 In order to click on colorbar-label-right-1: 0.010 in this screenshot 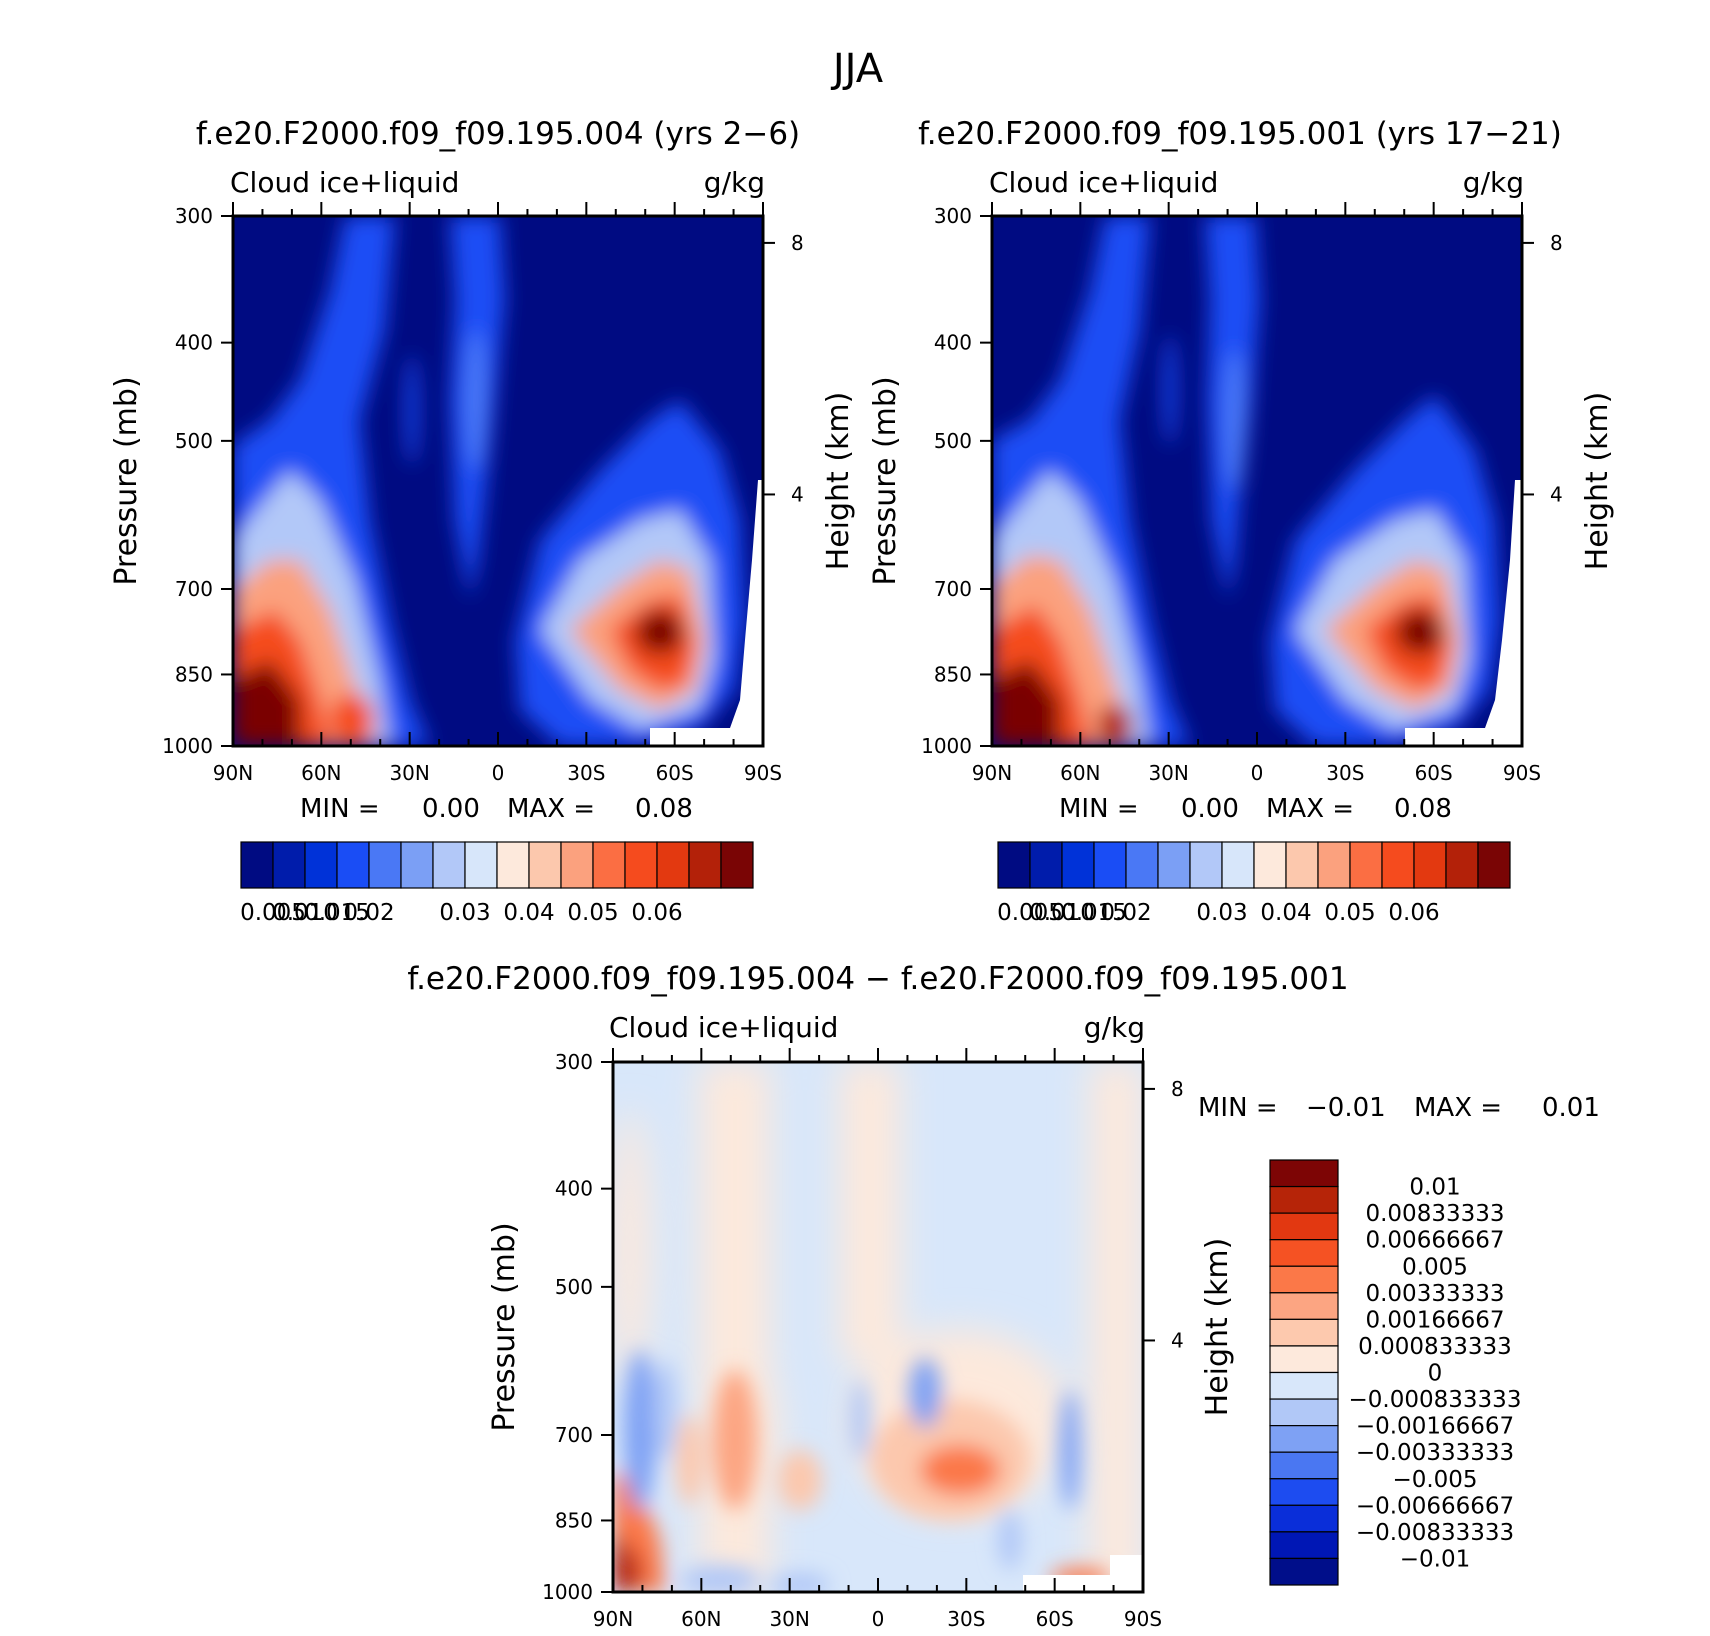, I will do `click(1062, 913)`.